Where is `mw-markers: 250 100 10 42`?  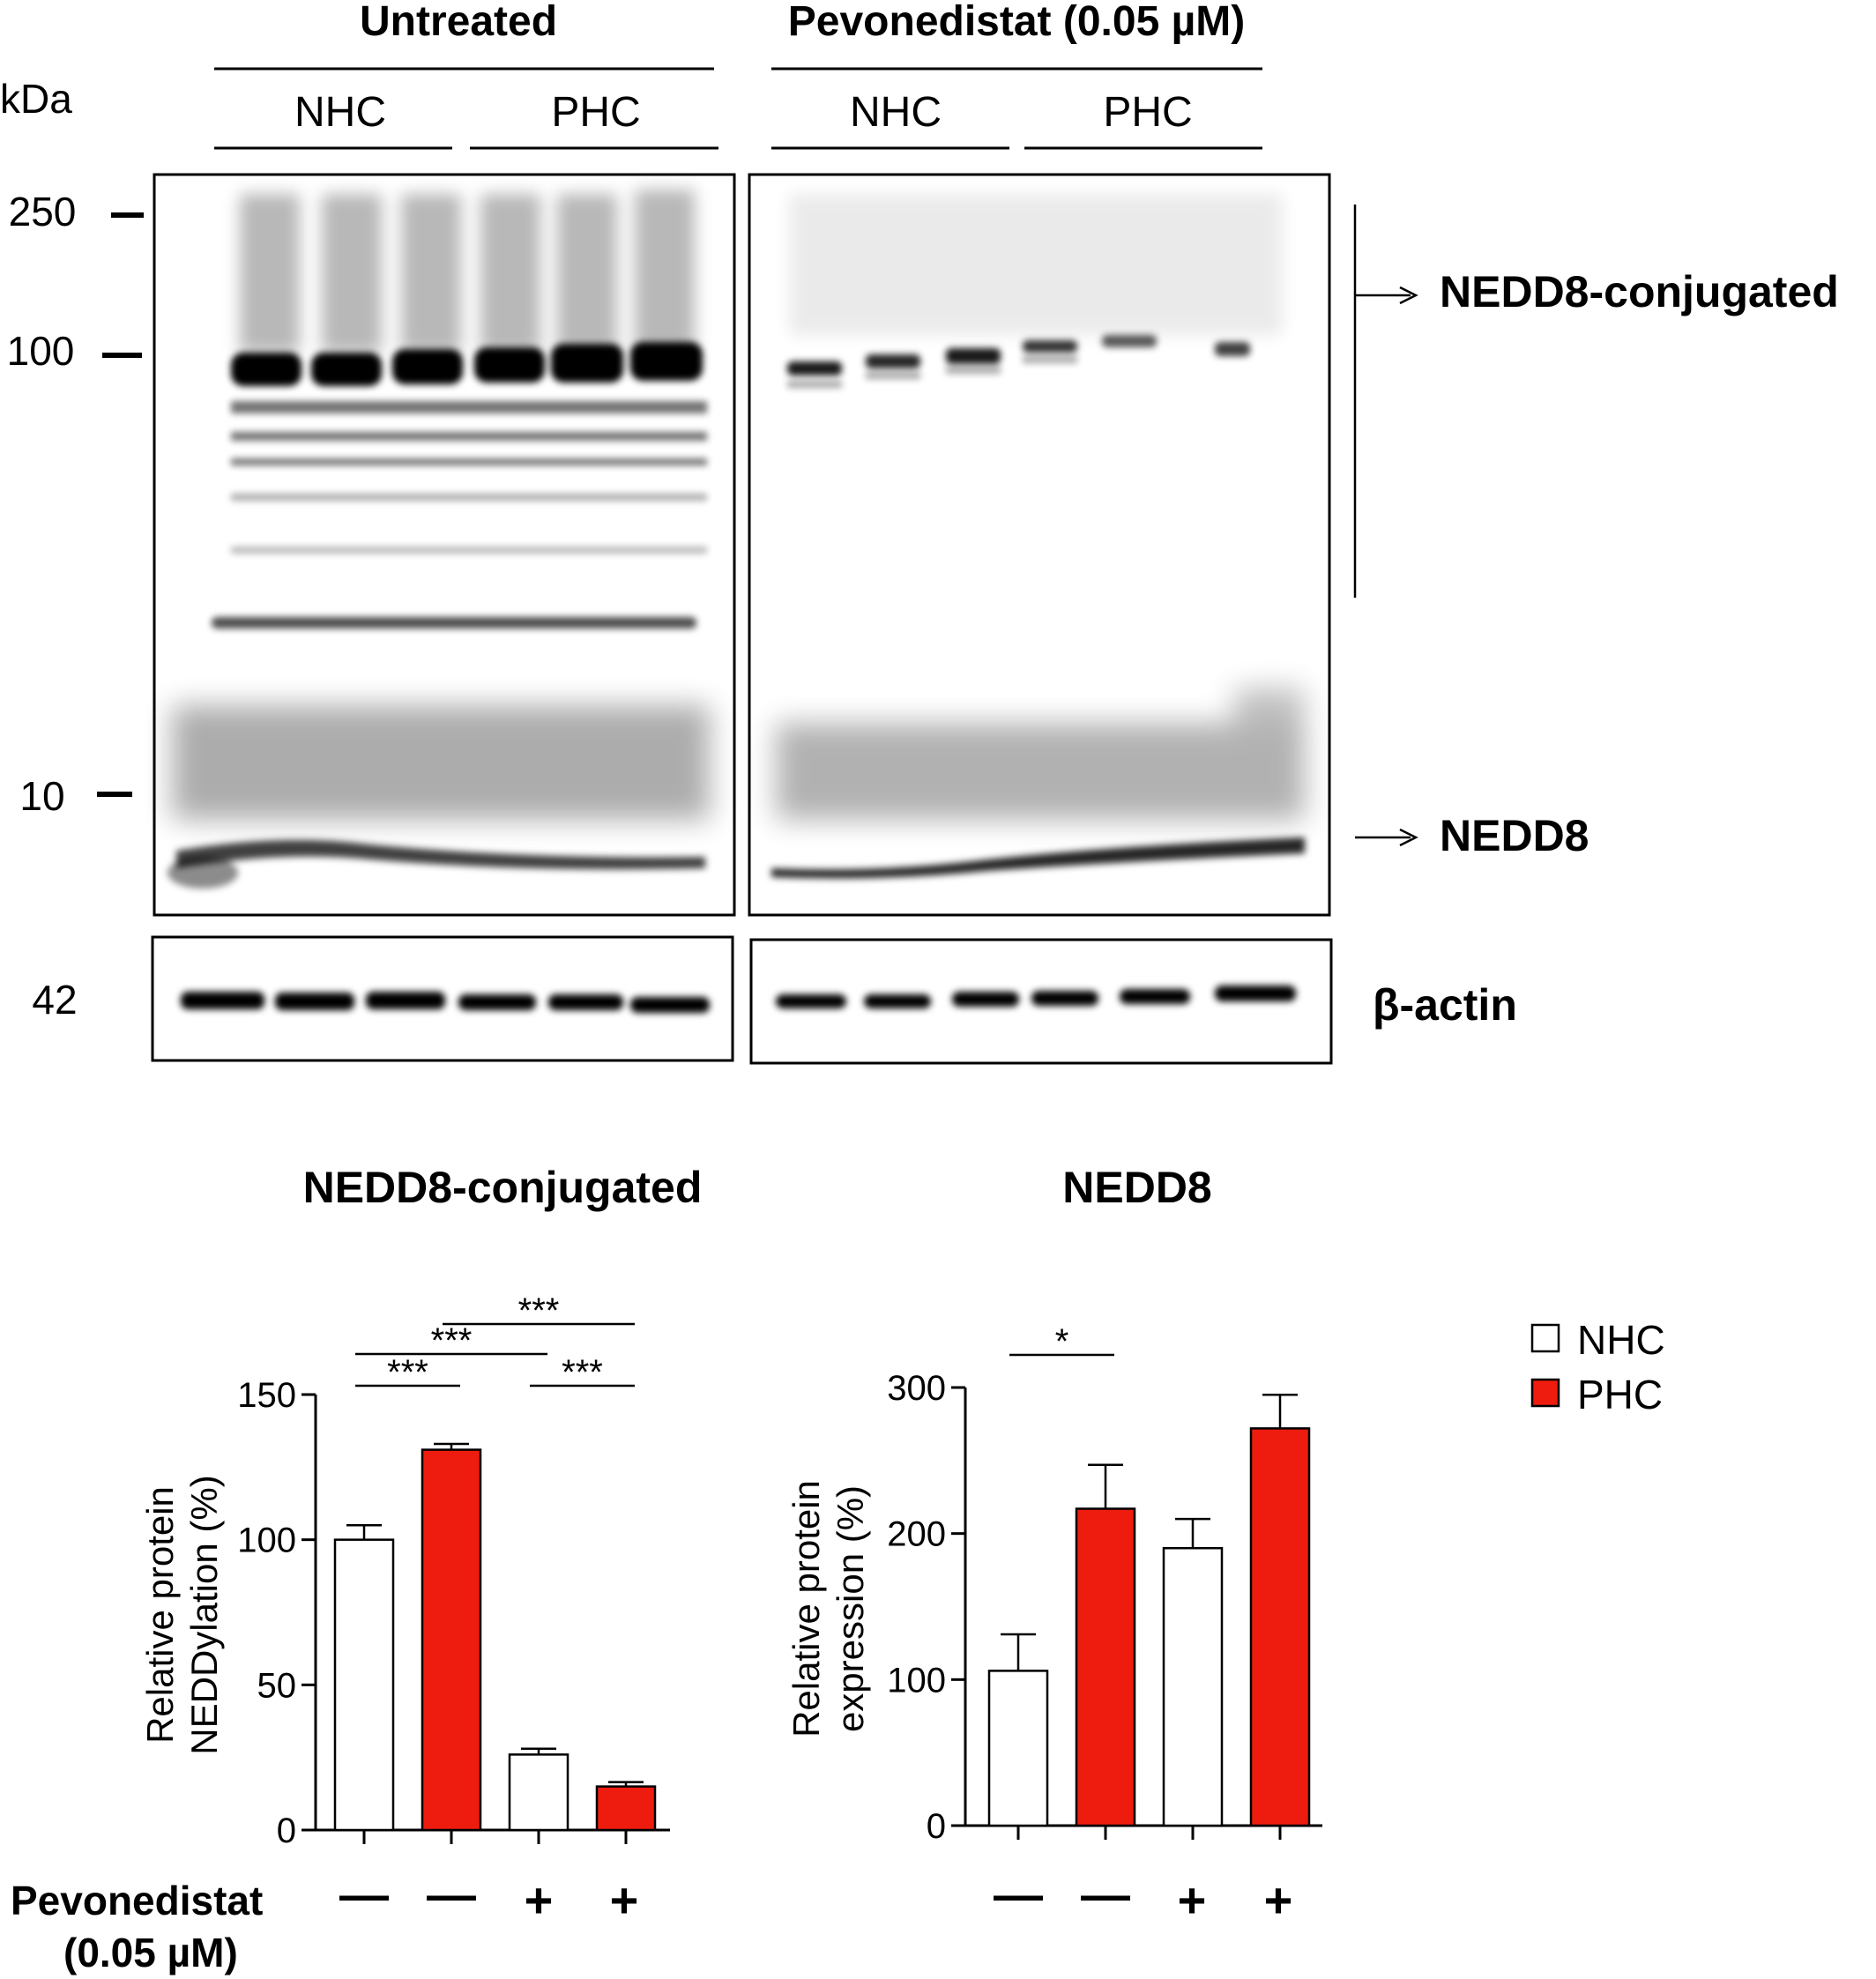 mw-markers: 250 100 10 42 is located at coordinates (75, 606).